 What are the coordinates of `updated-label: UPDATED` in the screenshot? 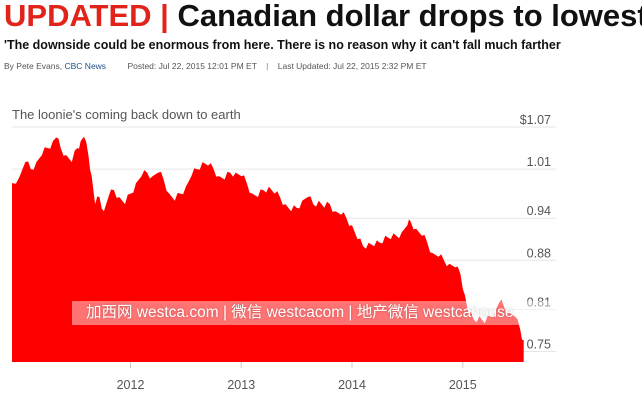 It's located at (78, 16).